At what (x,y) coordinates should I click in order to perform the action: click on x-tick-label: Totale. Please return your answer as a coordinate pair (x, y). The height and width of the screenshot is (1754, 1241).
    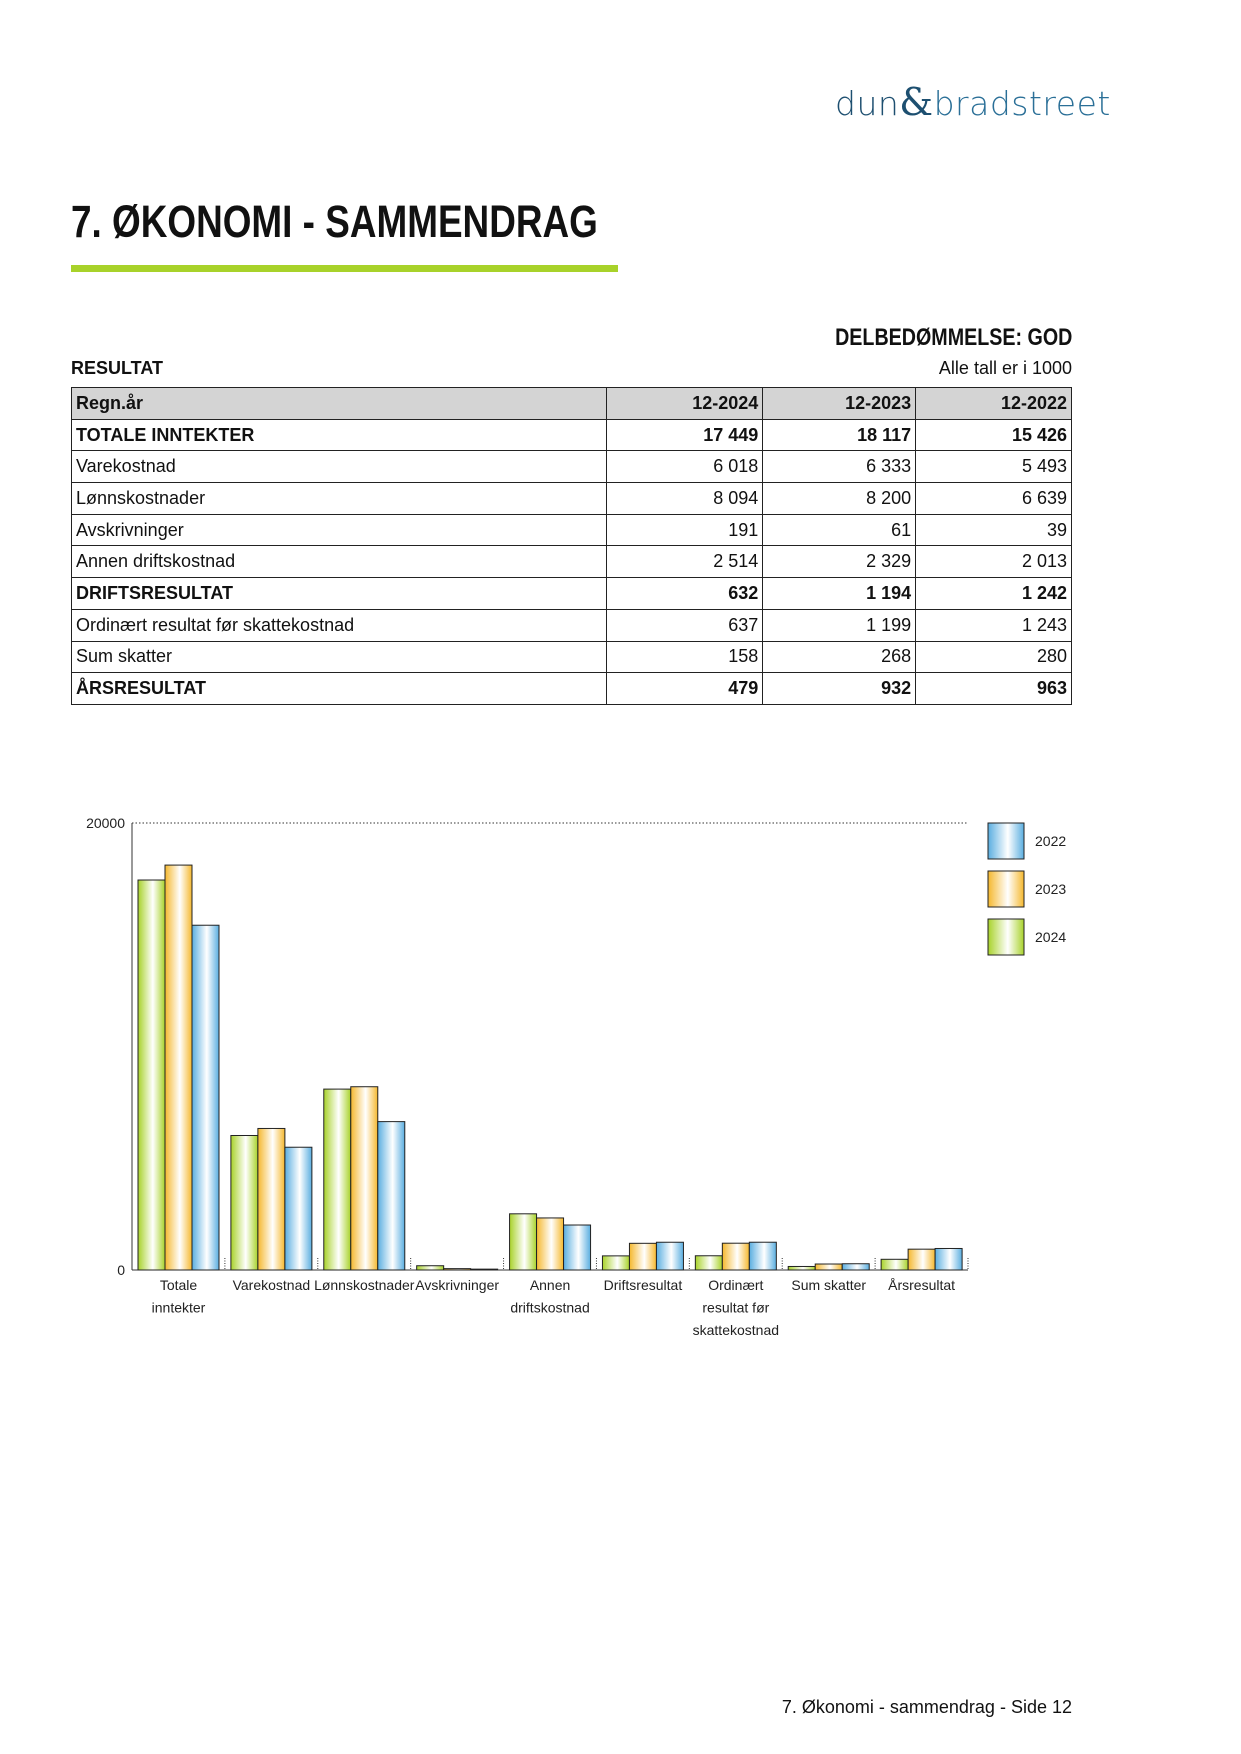
    Looking at the image, I should click on (179, 1285).